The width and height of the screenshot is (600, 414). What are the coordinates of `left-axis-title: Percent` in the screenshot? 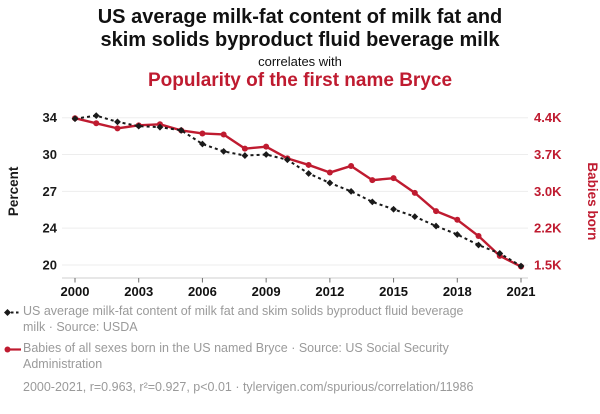 It's located at (13, 191).